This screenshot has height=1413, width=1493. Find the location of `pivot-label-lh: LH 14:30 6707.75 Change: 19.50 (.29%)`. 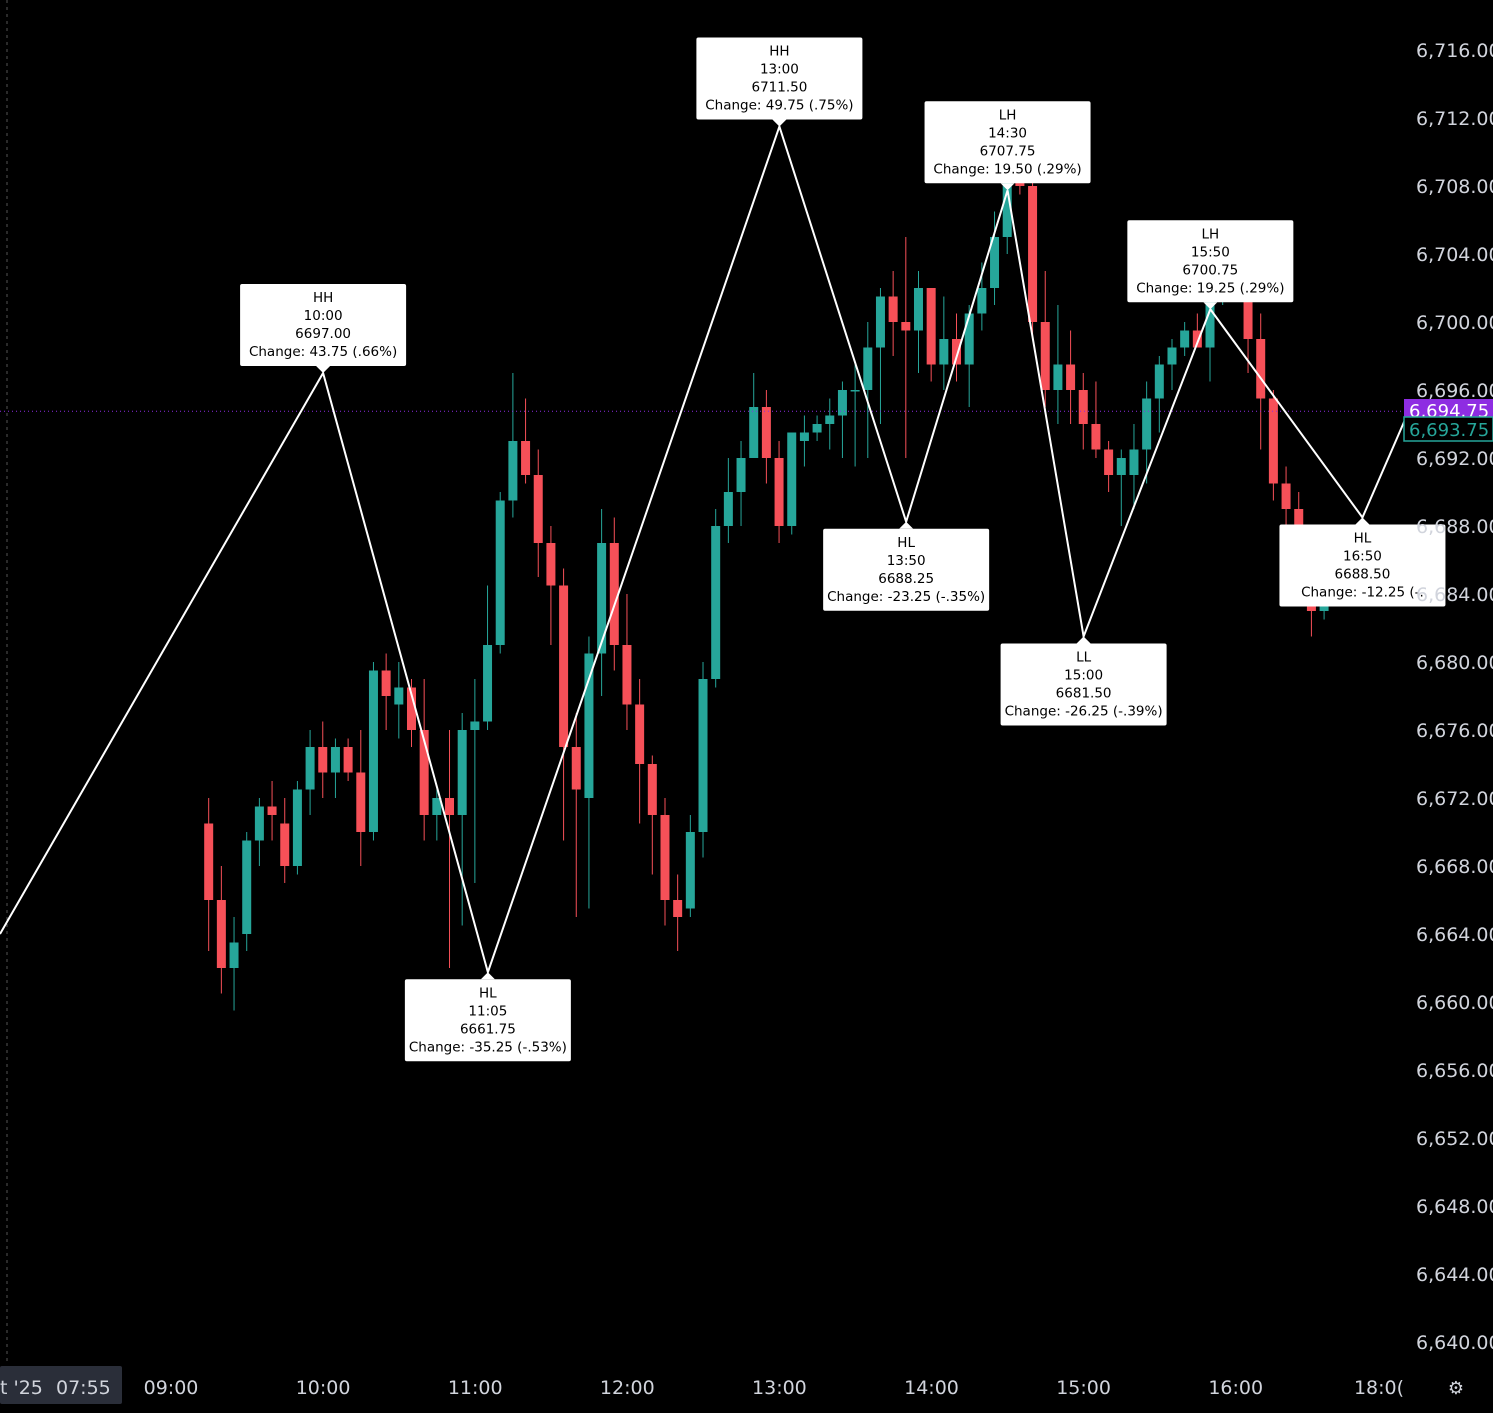

pivot-label-lh: LH 14:30 6707.75 Change: 19.50 (.29%) is located at coordinates (1007, 146).